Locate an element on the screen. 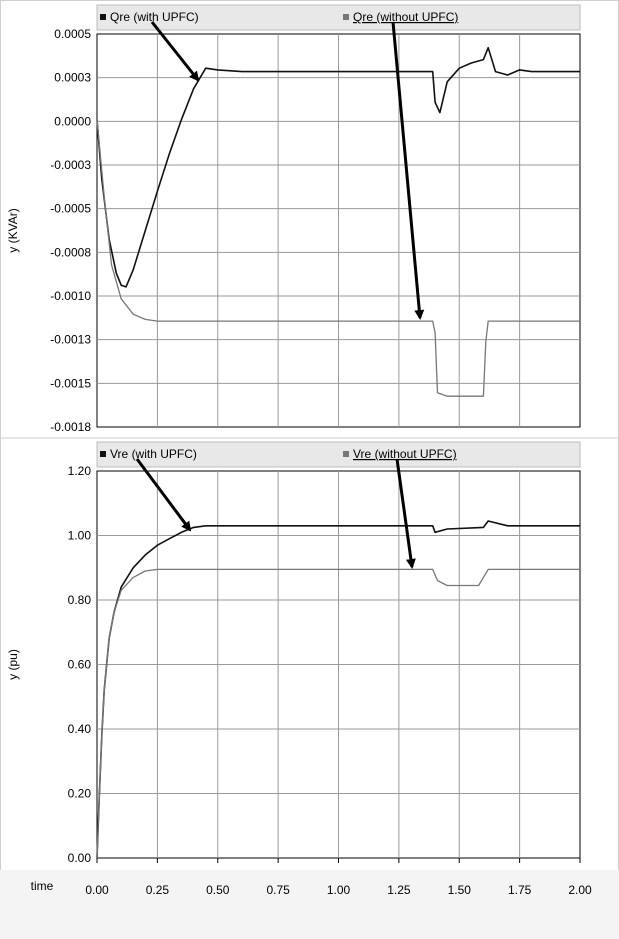  y-tick-label: -0.0003 is located at coordinates (70, 165).